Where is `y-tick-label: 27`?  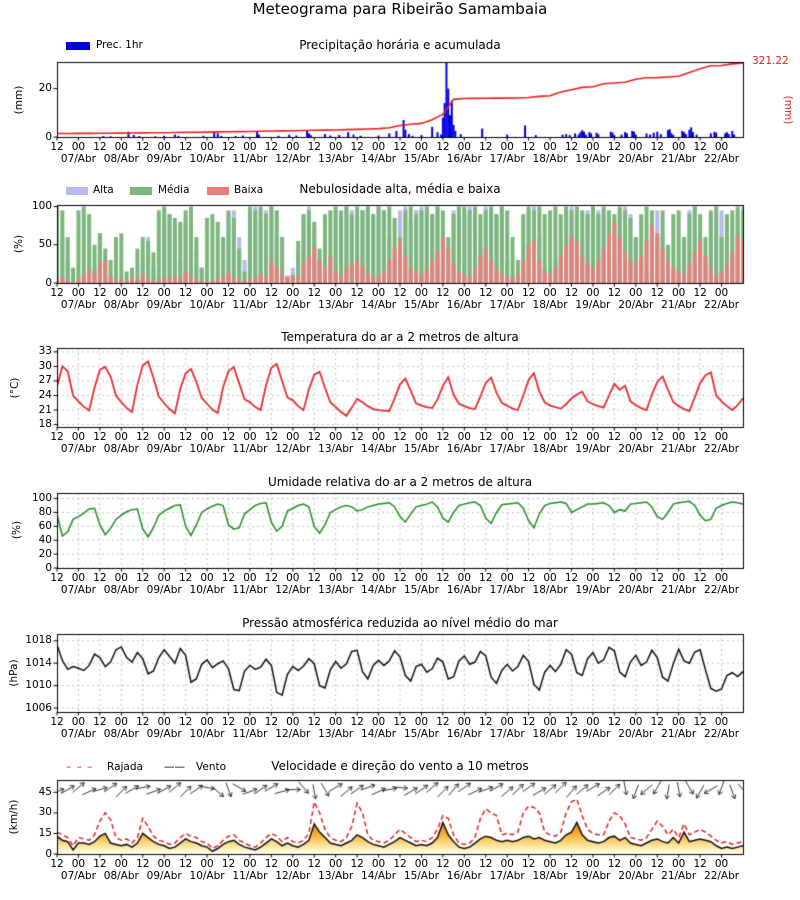
y-tick-label: 27 is located at coordinates (45, 380).